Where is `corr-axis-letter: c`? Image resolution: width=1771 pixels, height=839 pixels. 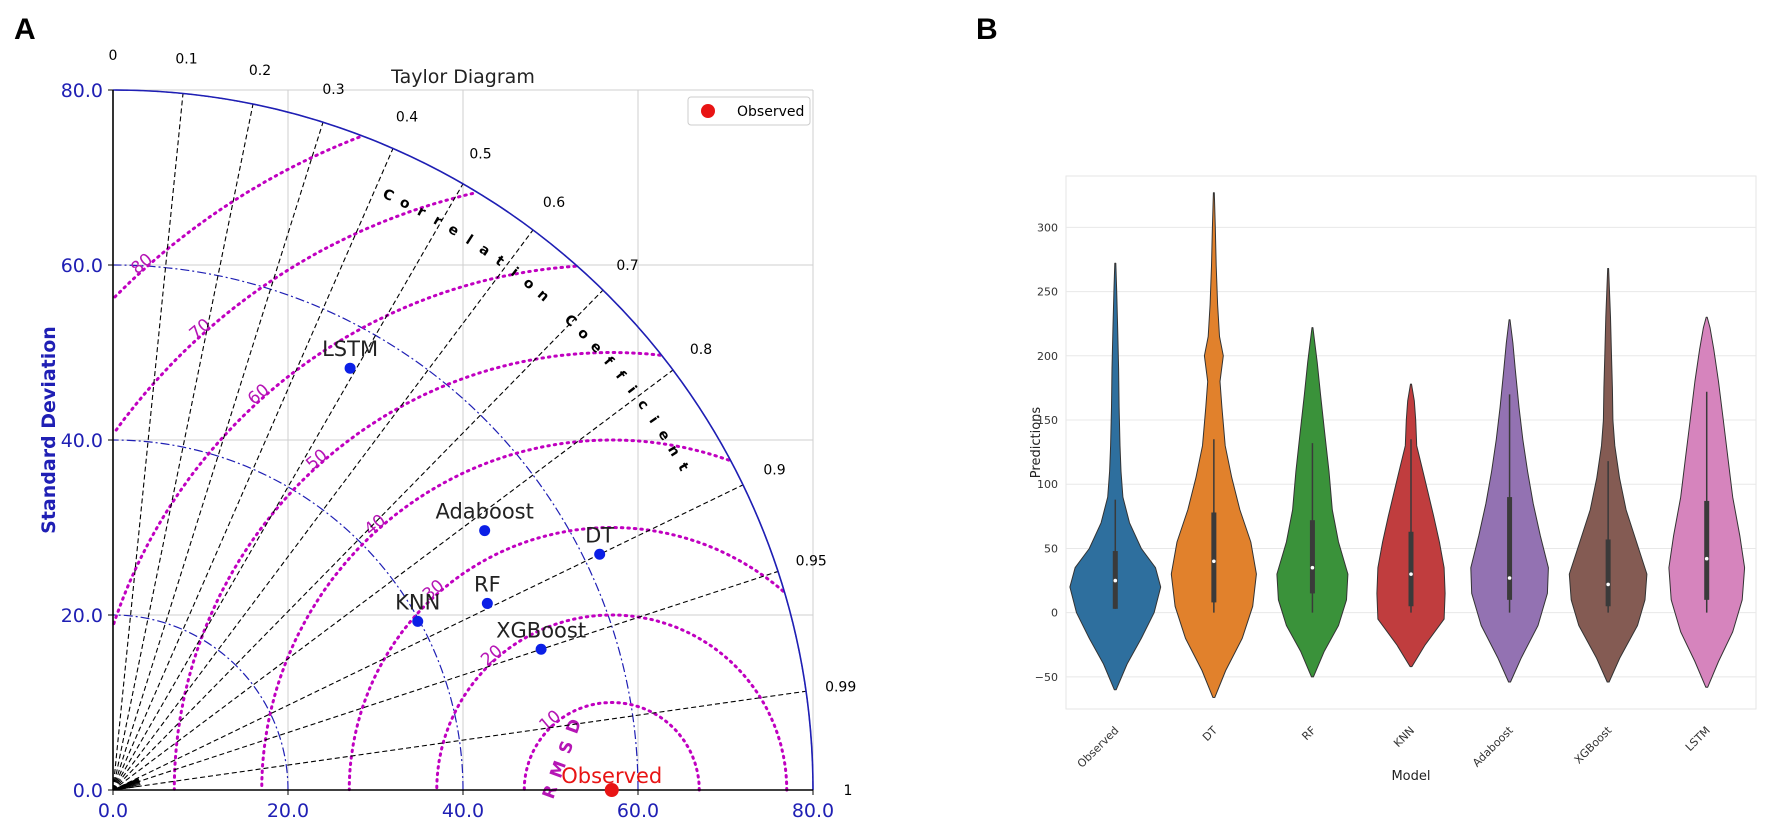 corr-axis-letter: c is located at coordinates (643, 405).